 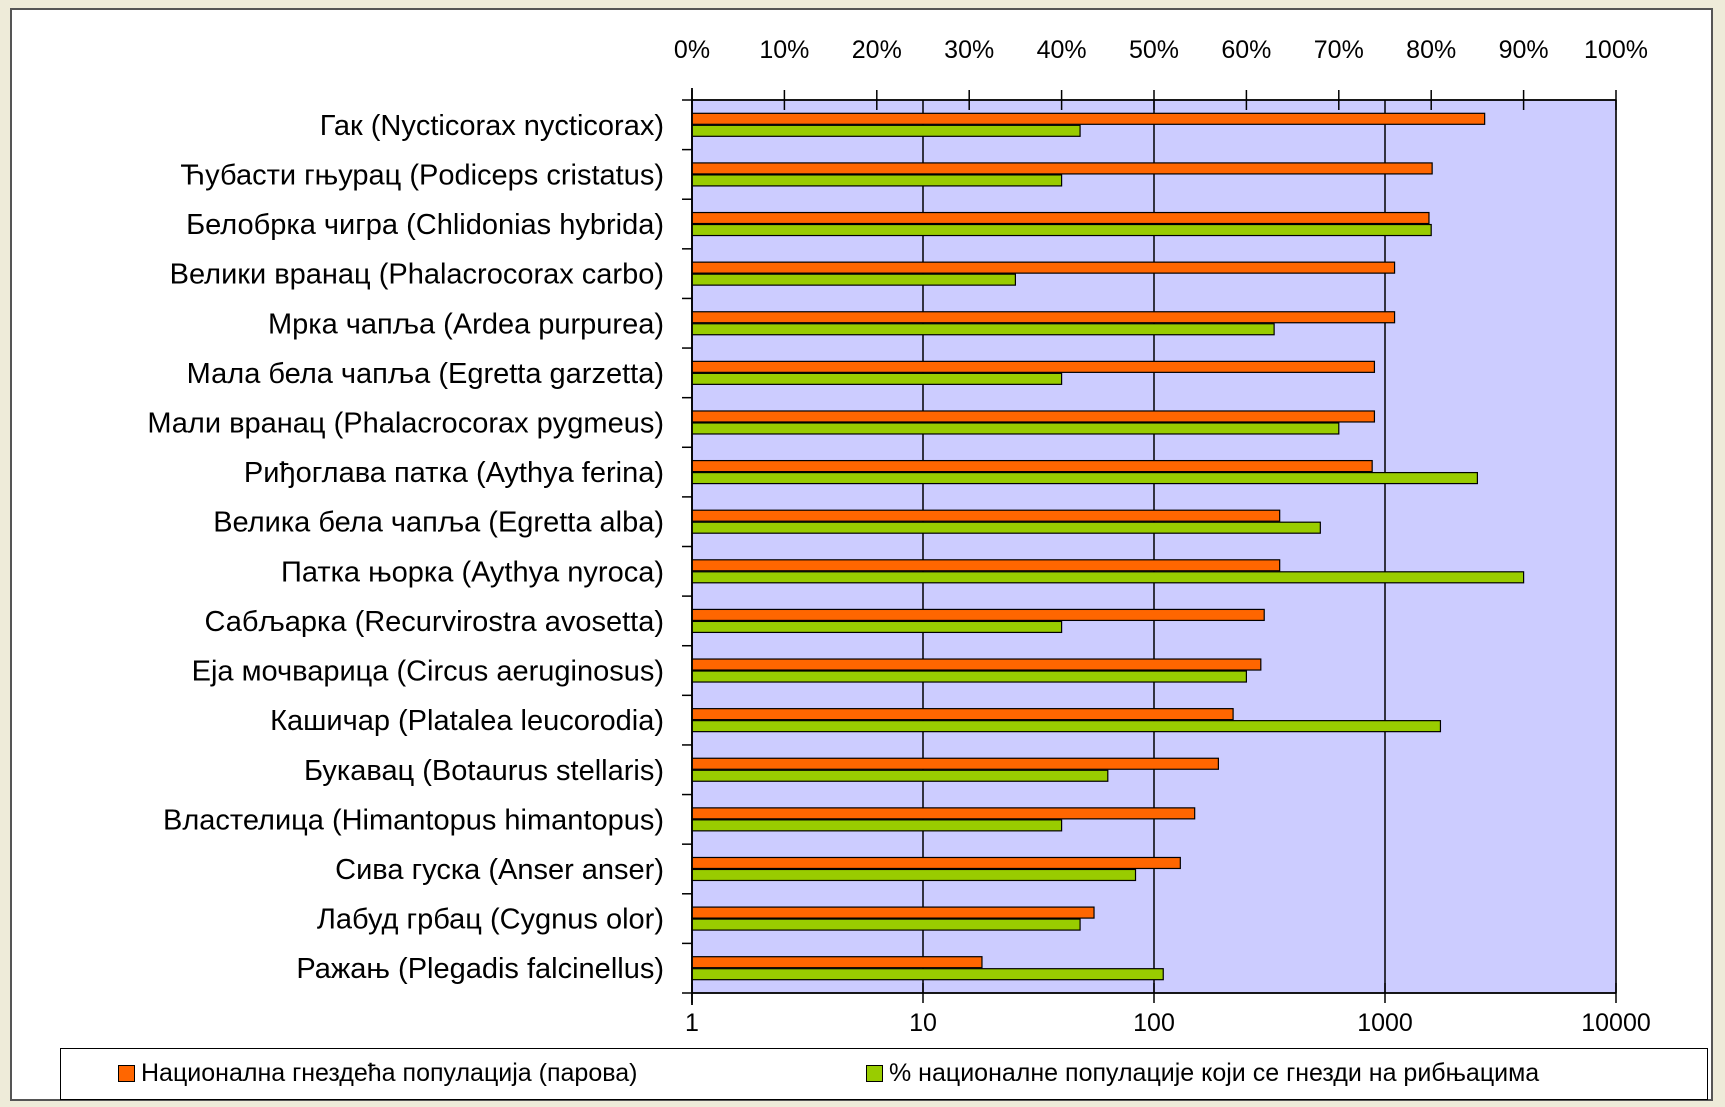 I want to click on bottom-tick-label-4: 10000, so click(x=1616, y=1023).